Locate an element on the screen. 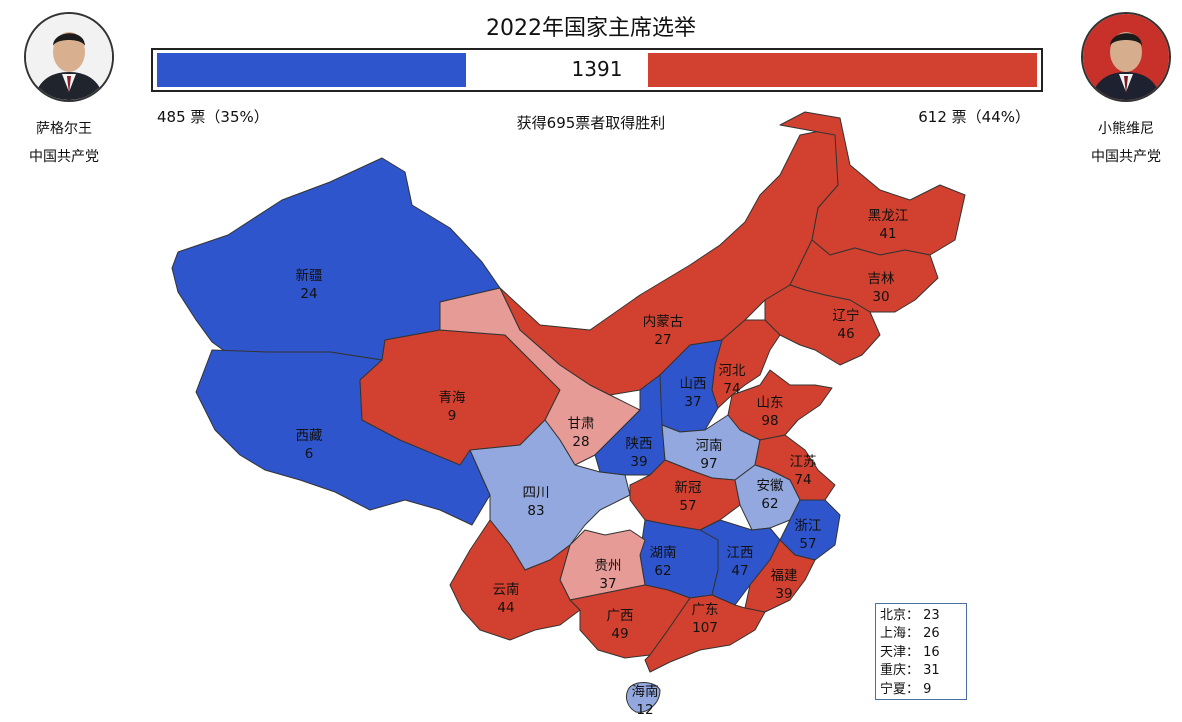  region-name-label: 河北 is located at coordinates (733, 371).